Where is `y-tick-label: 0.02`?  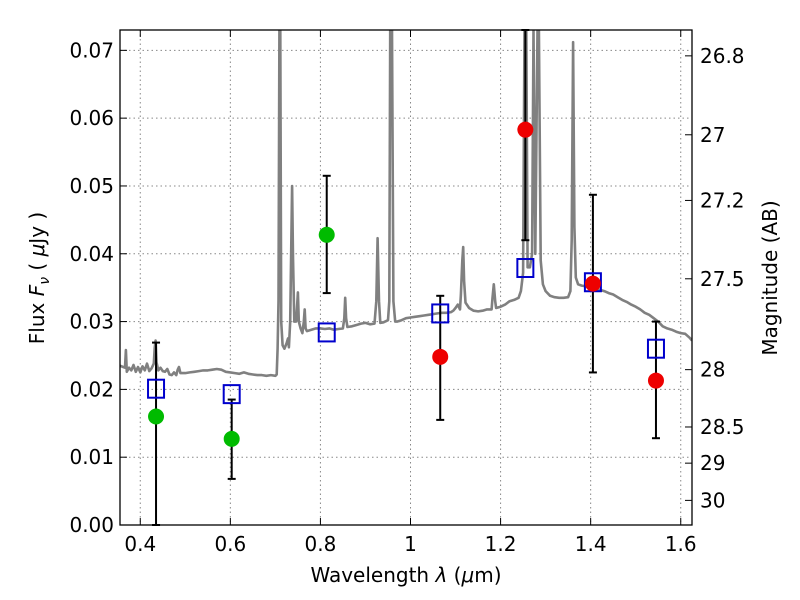
y-tick-label: 0.02 is located at coordinates (91, 389).